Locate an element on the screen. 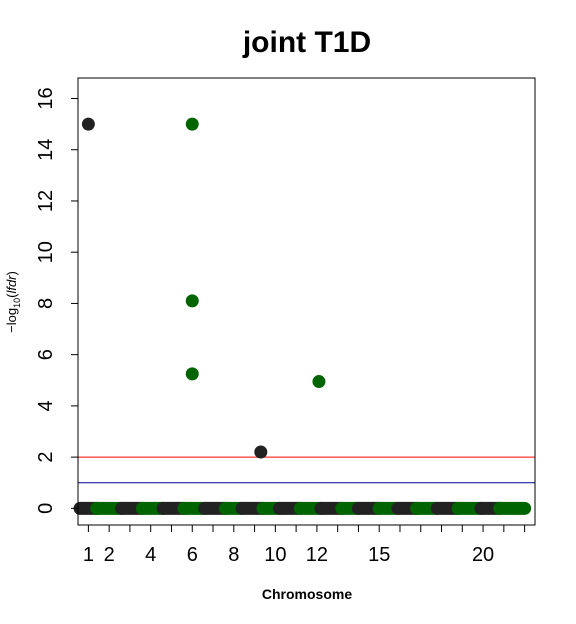 The width and height of the screenshot is (576, 624). x-tick-label-15: 15 is located at coordinates (379, 555).